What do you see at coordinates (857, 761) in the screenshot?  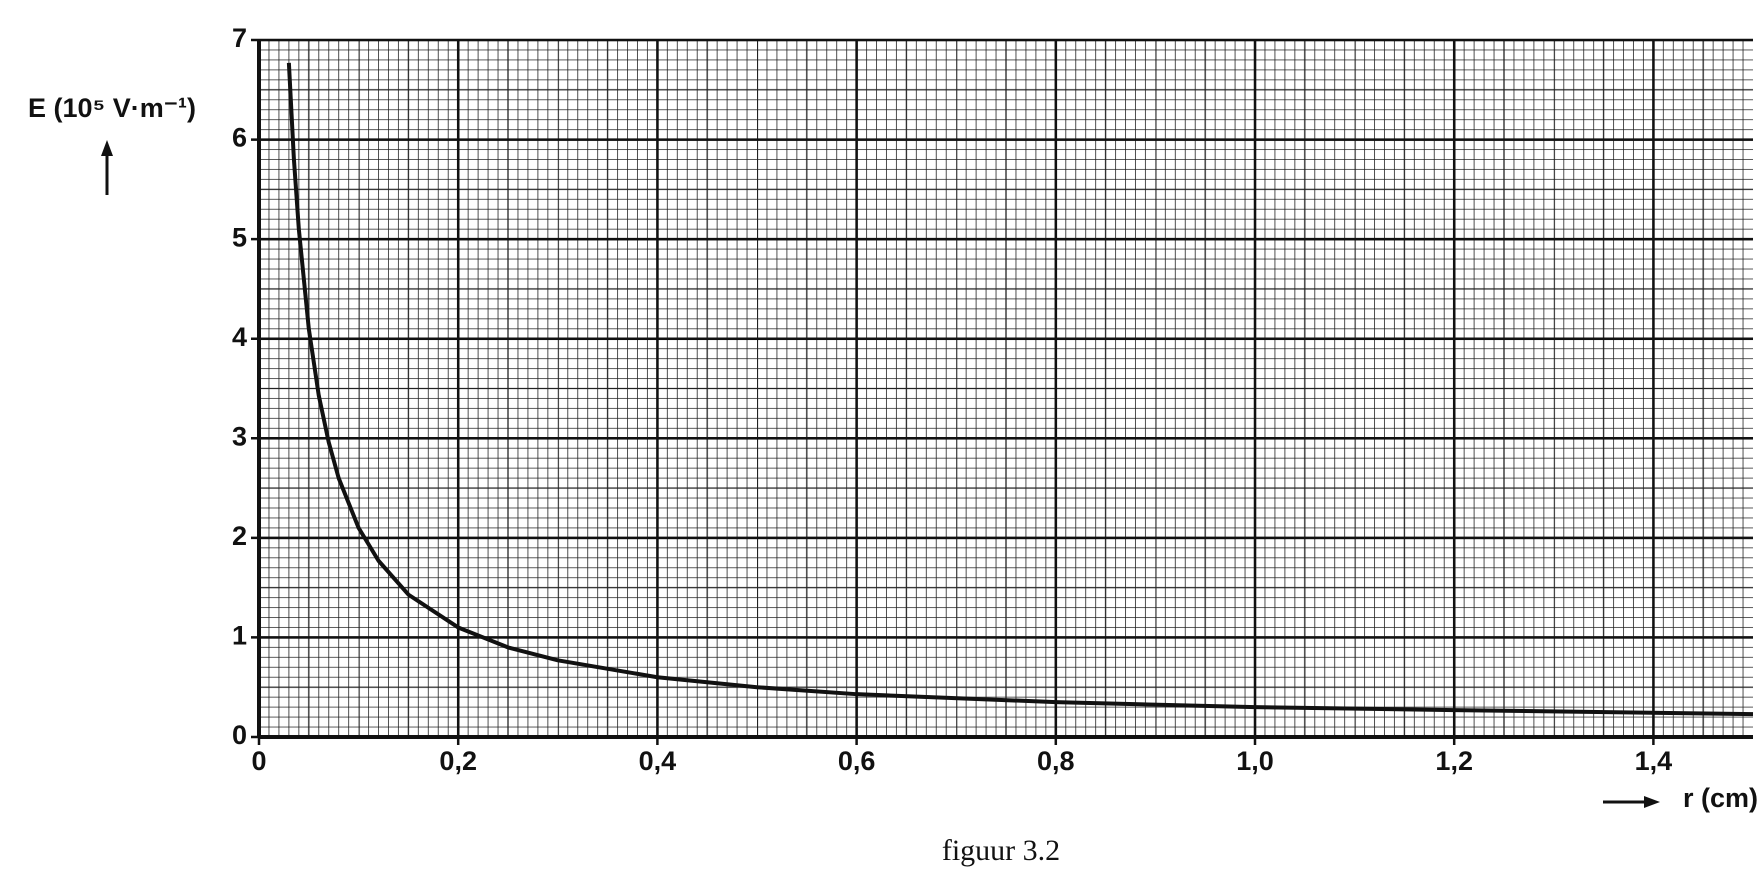 I see `x-tick-label: 0,6` at bounding box center [857, 761].